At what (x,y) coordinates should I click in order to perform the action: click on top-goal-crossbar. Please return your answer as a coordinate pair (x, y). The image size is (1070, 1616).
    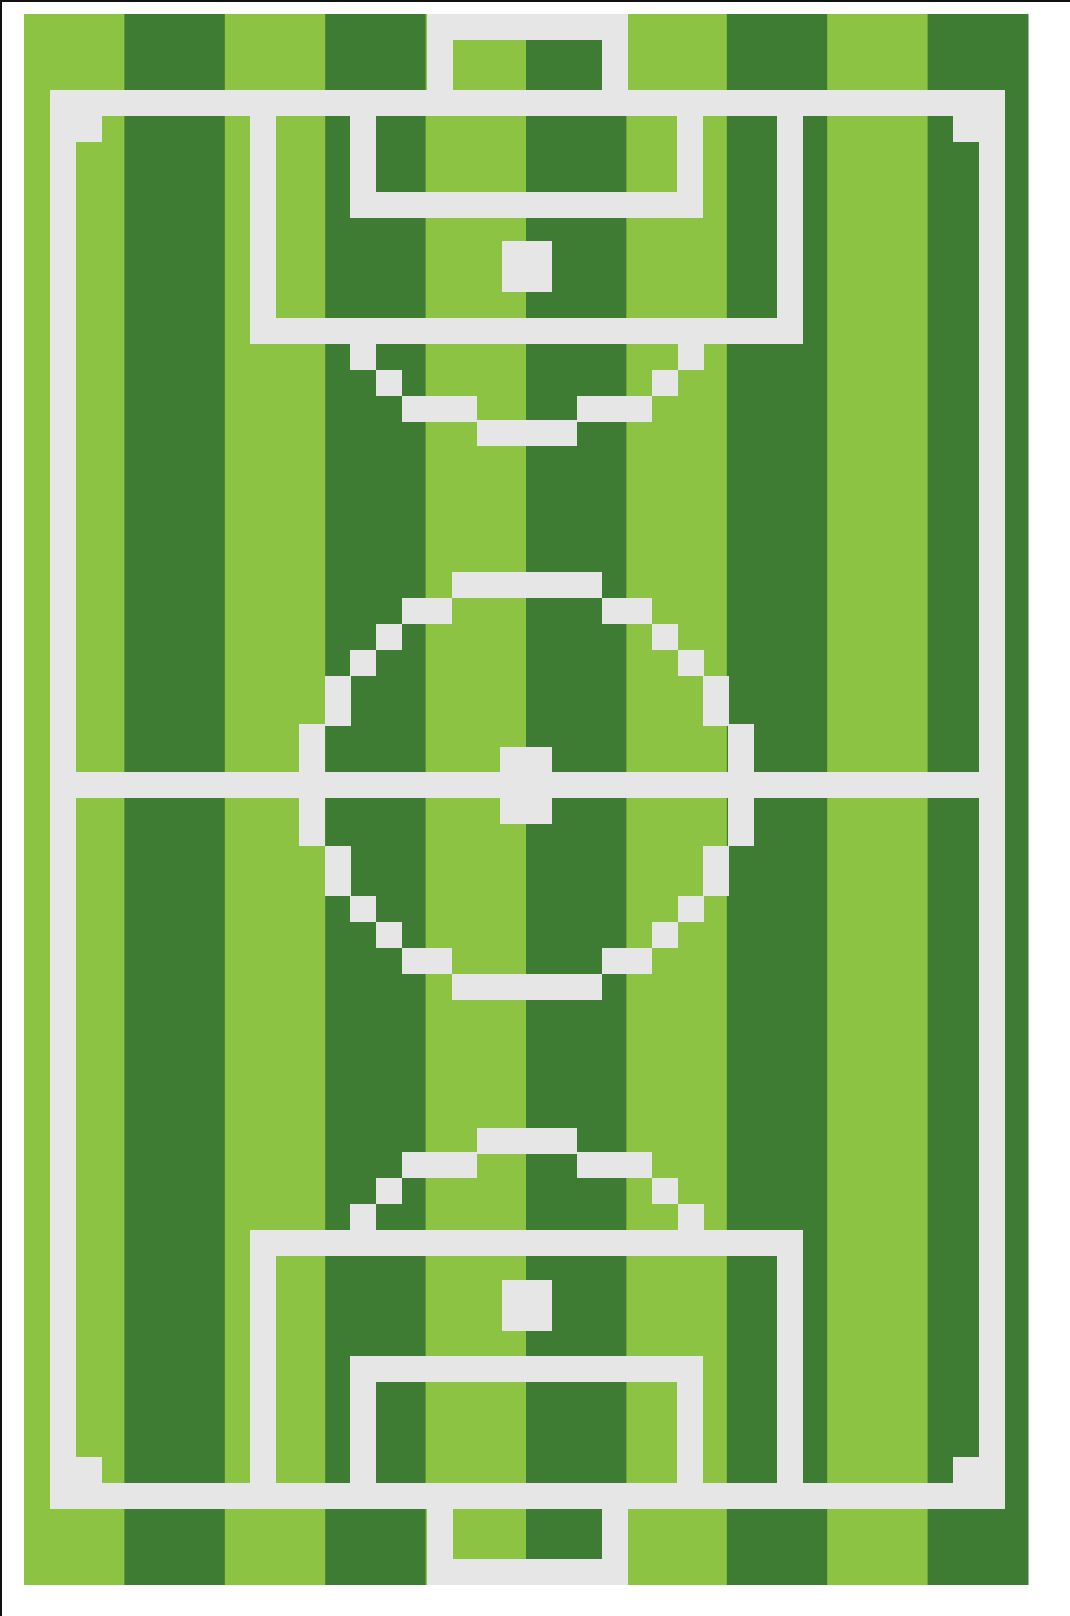
    Looking at the image, I should click on (527, 27).